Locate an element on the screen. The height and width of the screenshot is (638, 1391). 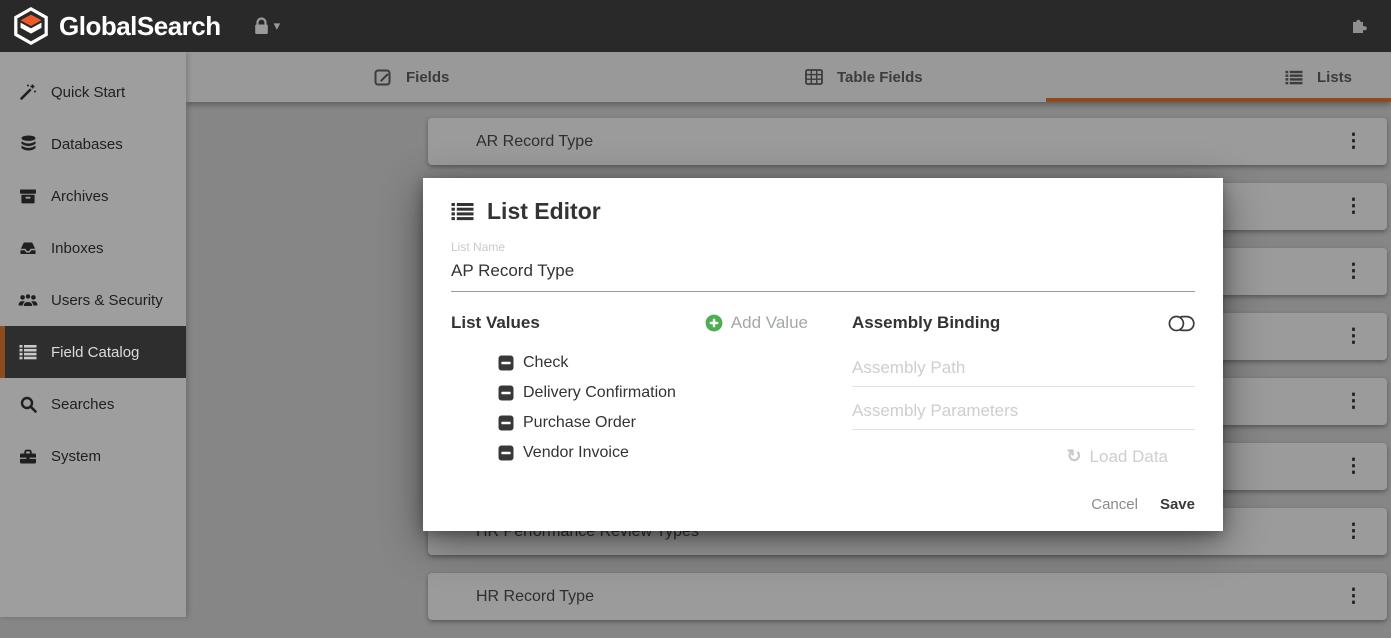
assembly-binding-toggle is located at coordinates (1181, 323).